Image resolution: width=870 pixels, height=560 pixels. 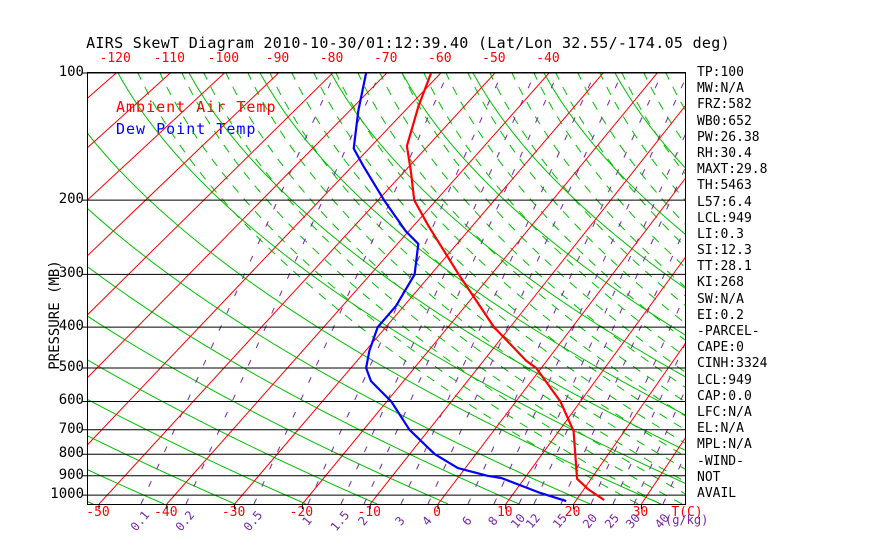 What do you see at coordinates (71, 474) in the screenshot?
I see `pressure-tick-label: 900` at bounding box center [71, 474].